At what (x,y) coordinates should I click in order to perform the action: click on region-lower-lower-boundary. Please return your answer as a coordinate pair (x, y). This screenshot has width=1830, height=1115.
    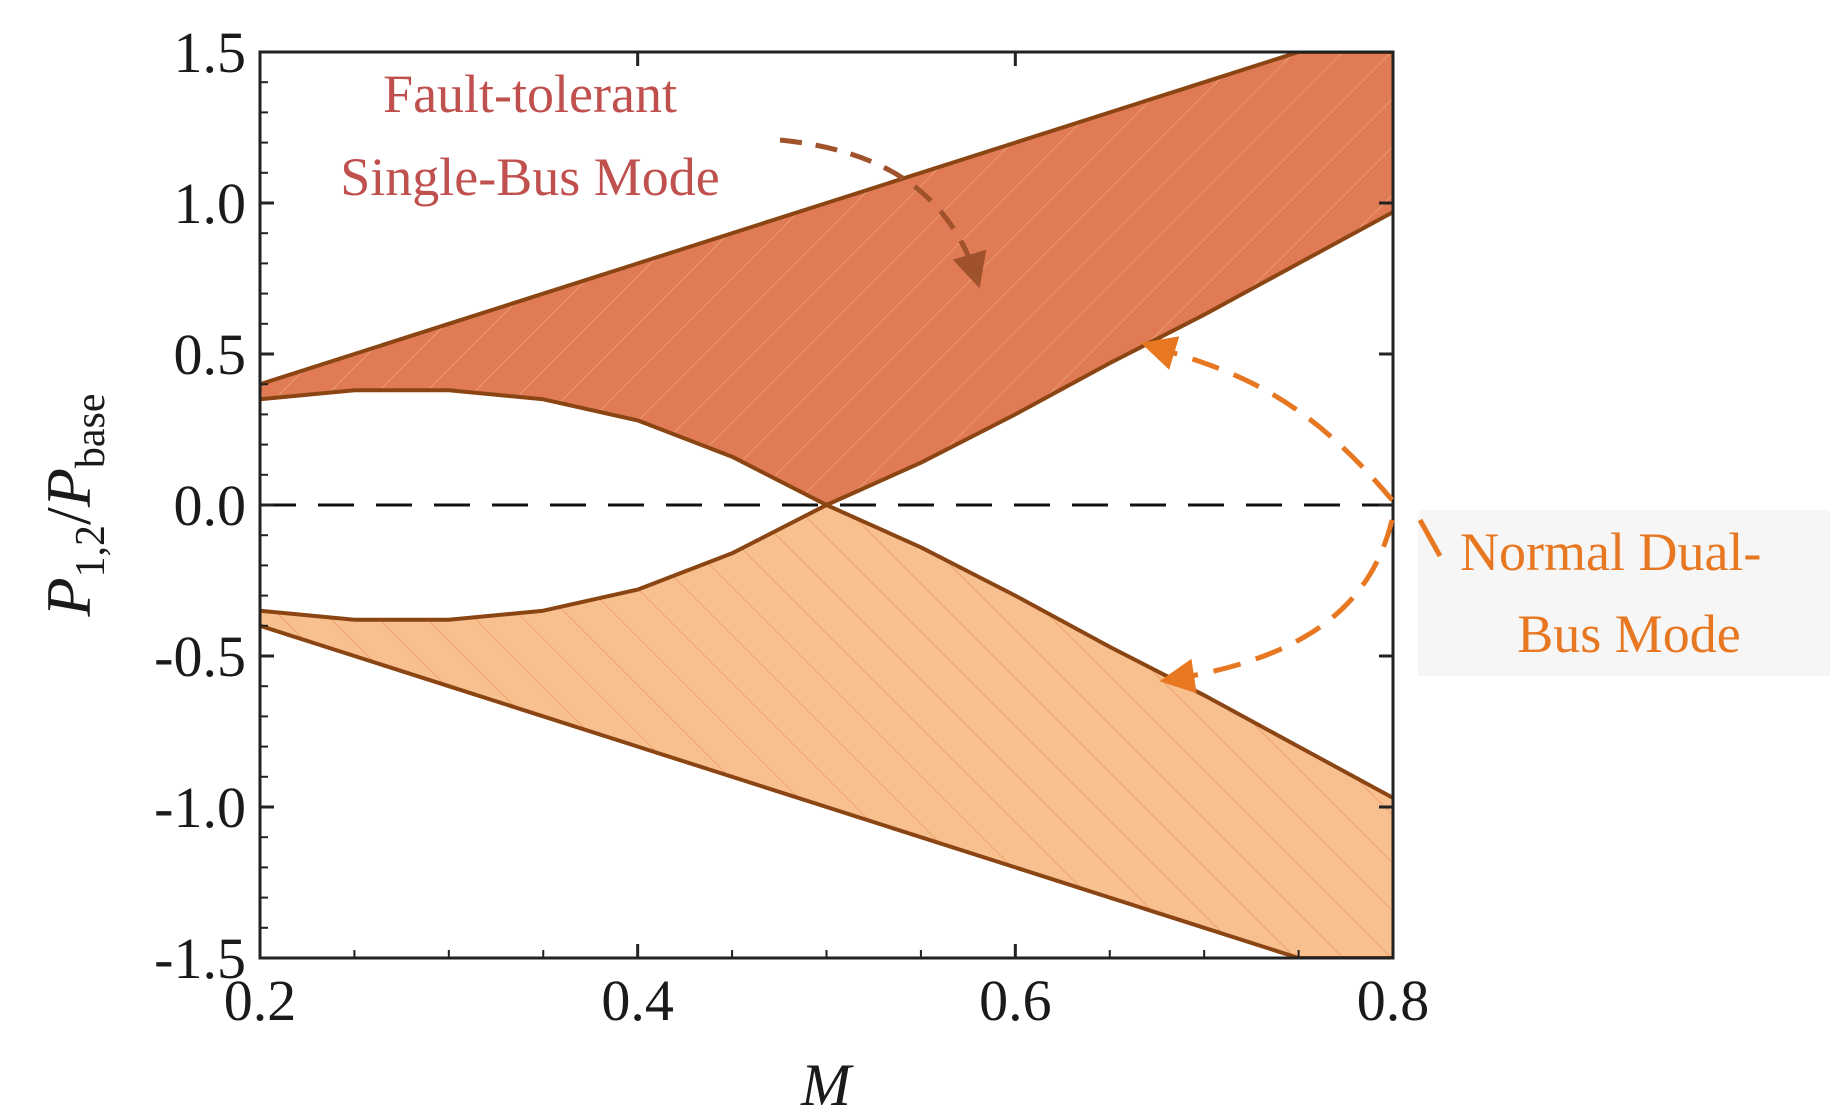
    Looking at the image, I should click on (1109, 651).